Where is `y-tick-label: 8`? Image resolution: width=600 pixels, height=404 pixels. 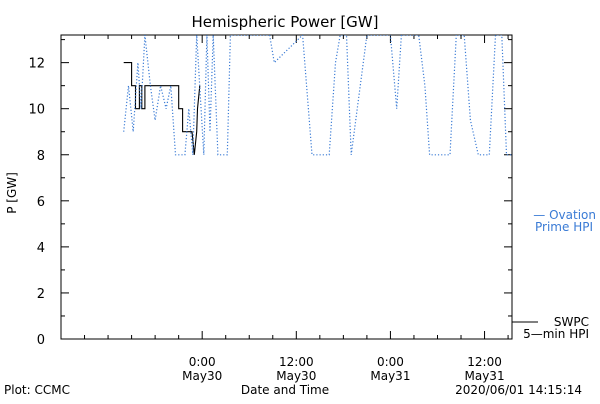 y-tick-label: 8 is located at coordinates (41, 156).